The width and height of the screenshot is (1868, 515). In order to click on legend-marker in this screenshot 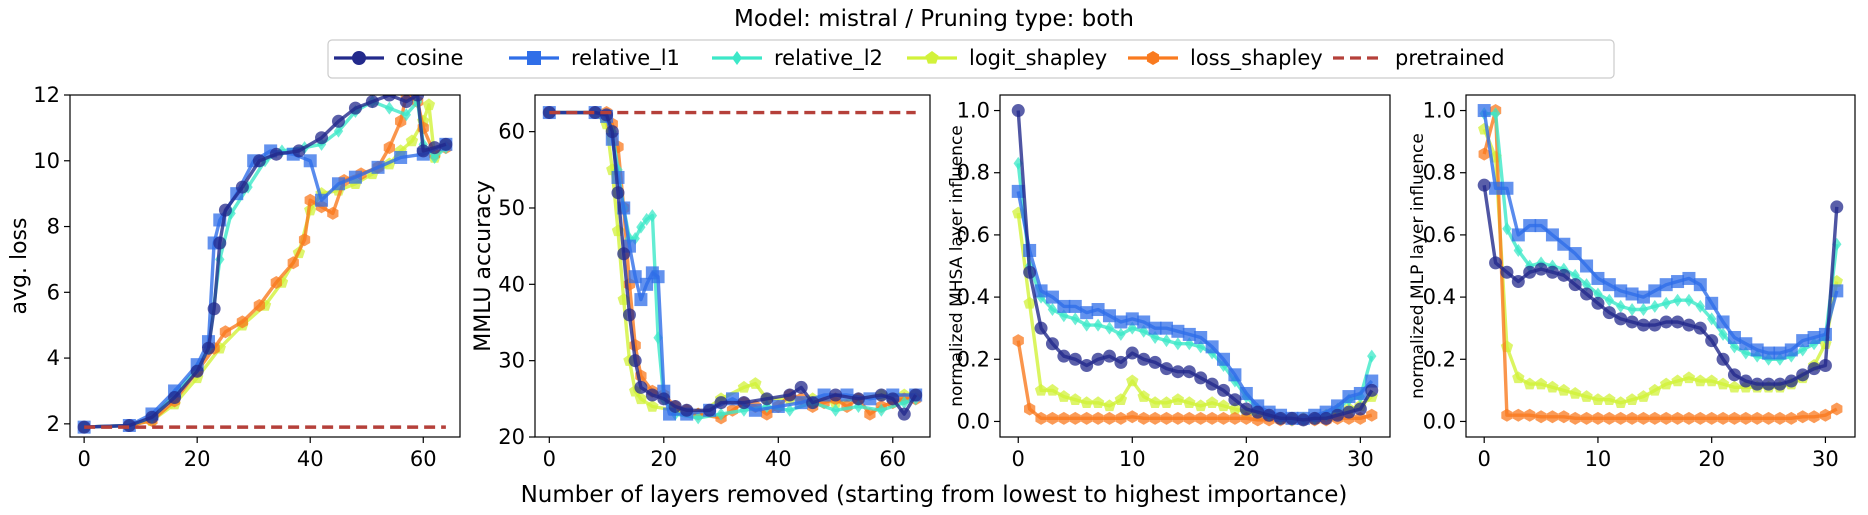, I will do `click(359, 58)`.